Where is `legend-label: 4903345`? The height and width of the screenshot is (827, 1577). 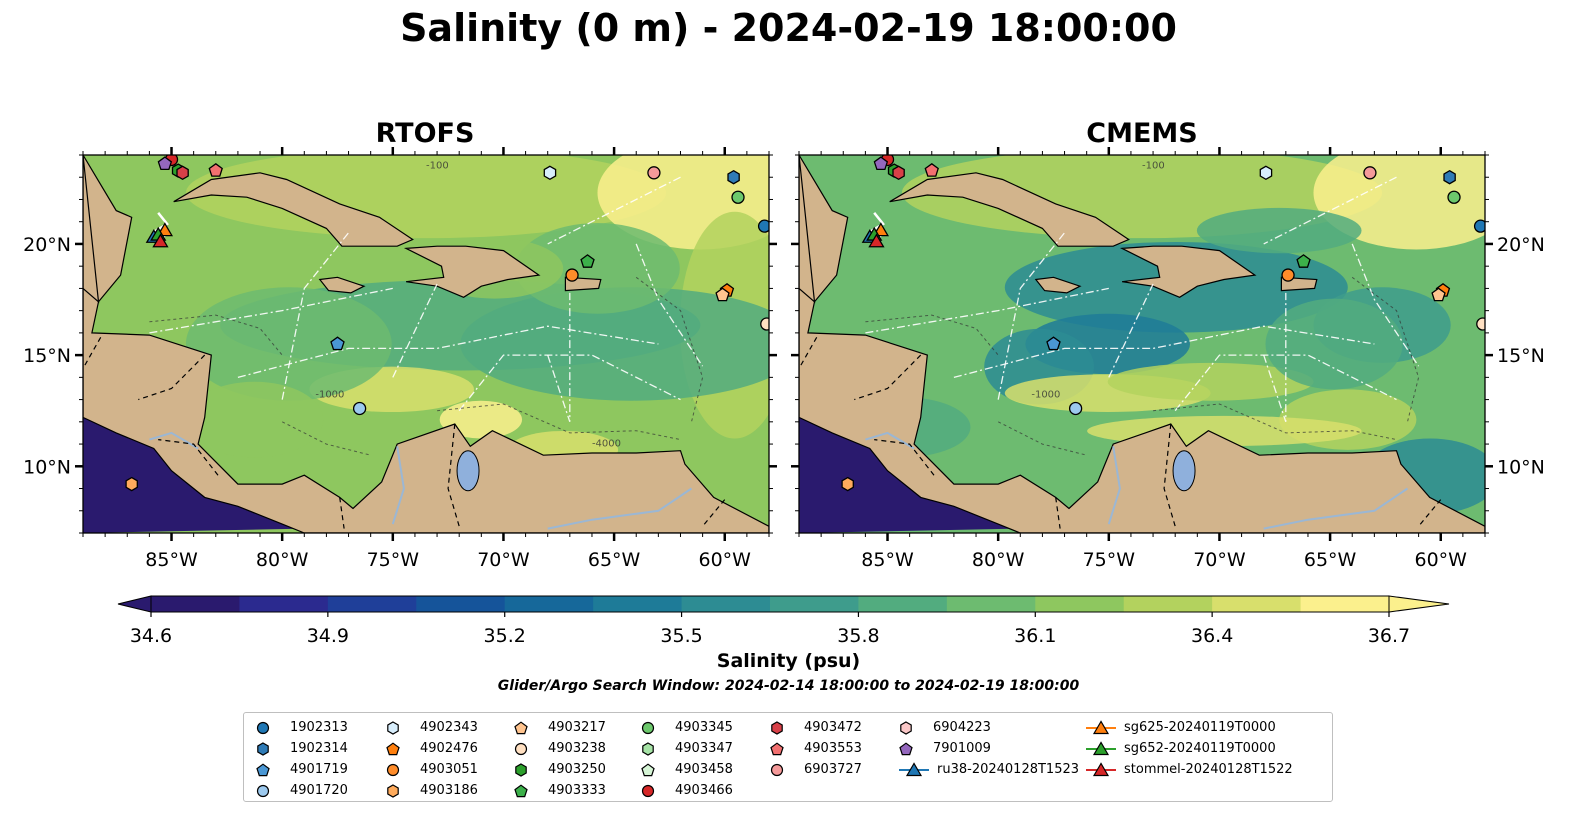
legend-label: 4903345 is located at coordinates (704, 727).